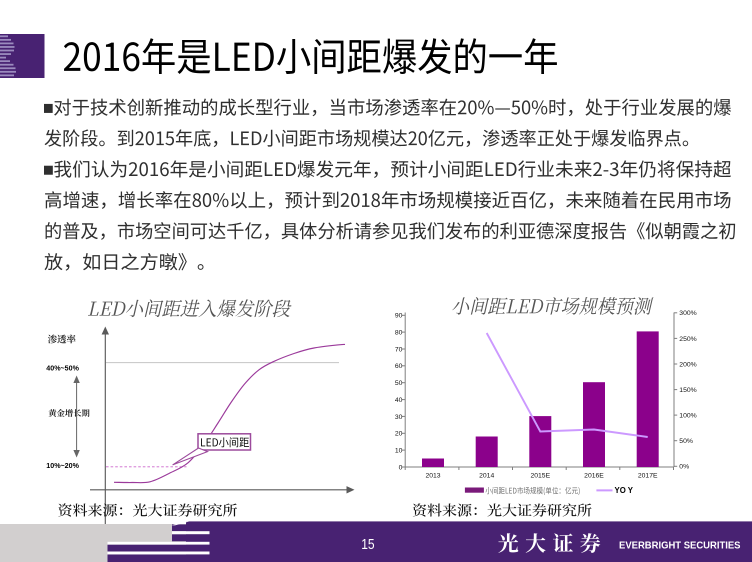  Describe the element at coordinates (687, 339) in the screenshot. I see `svg-text: 250%` at that location.